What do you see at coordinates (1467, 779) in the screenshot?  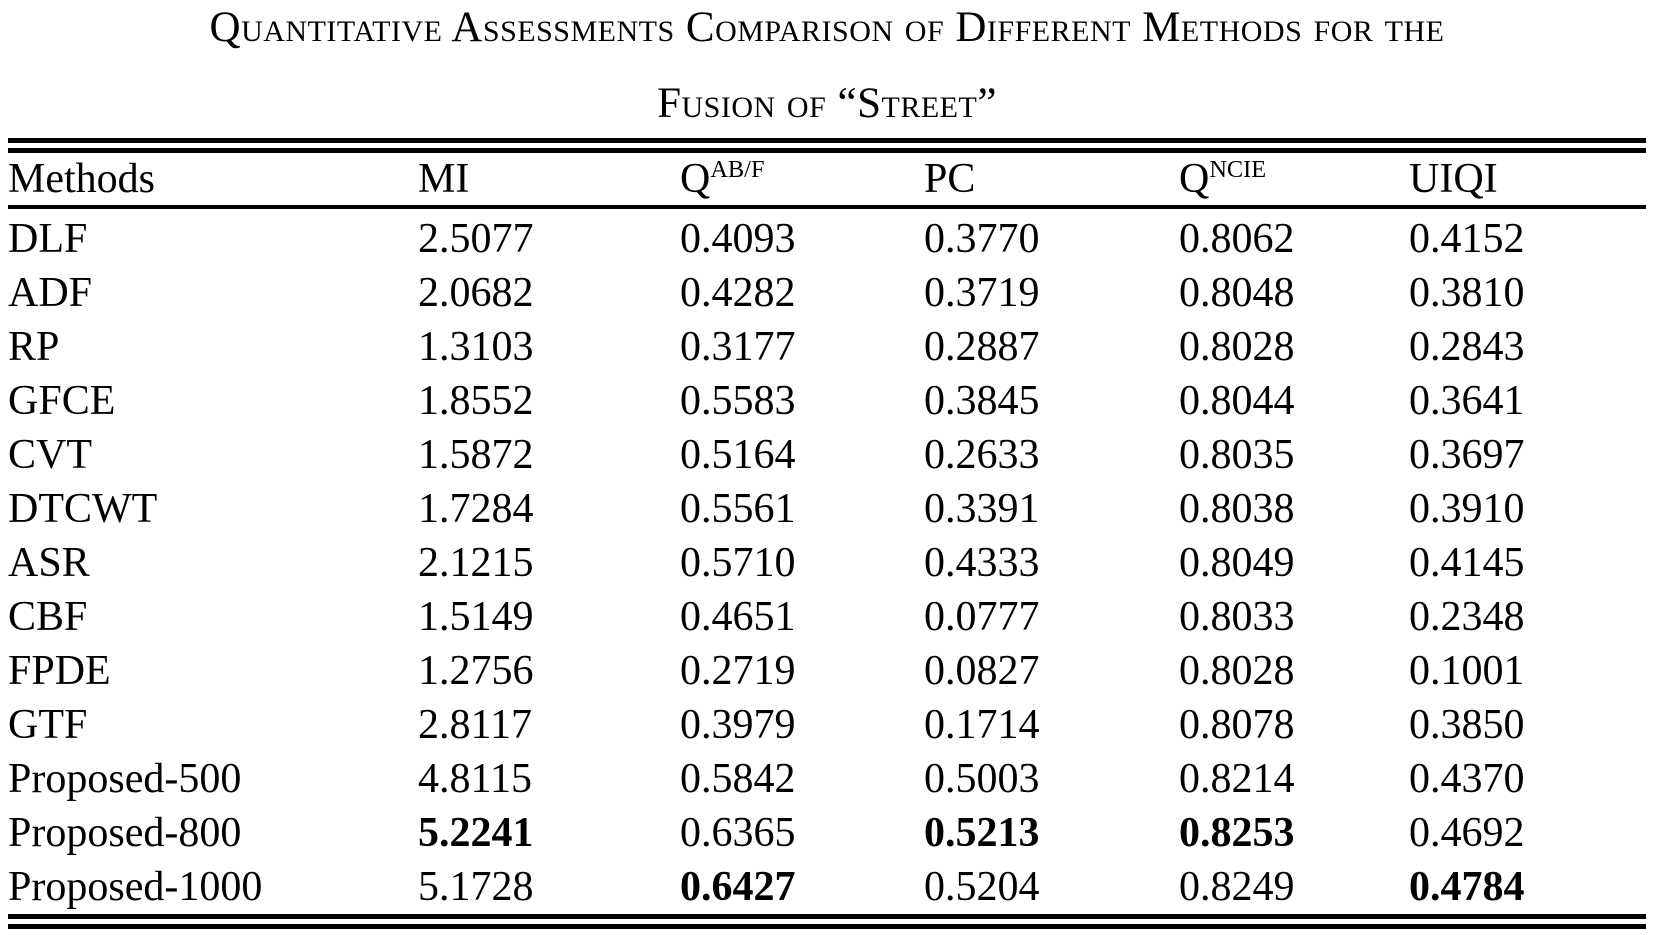 I see `value-cell: 0.4370` at bounding box center [1467, 779].